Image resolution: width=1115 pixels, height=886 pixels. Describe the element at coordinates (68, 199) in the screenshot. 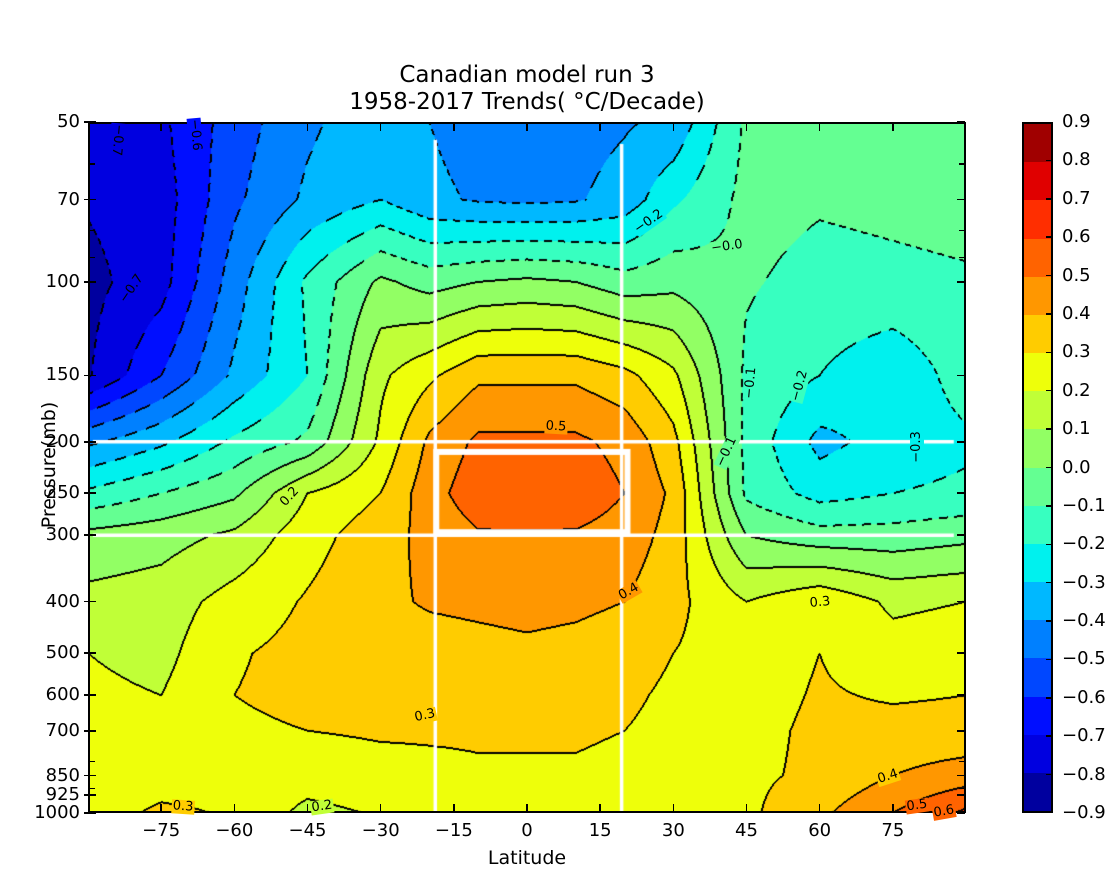

I see `y-tick-label: 70` at that location.